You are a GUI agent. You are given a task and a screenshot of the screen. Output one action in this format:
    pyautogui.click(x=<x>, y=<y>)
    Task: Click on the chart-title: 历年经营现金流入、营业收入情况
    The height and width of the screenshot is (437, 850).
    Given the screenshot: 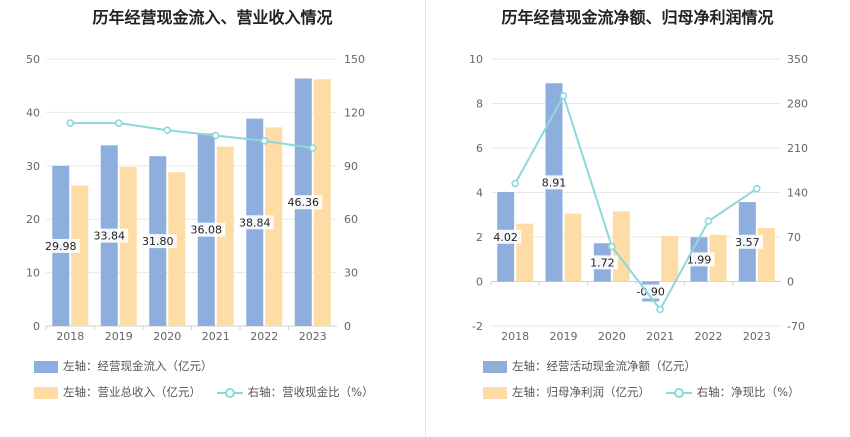 What is the action you would take?
    pyautogui.click(x=212, y=17)
    